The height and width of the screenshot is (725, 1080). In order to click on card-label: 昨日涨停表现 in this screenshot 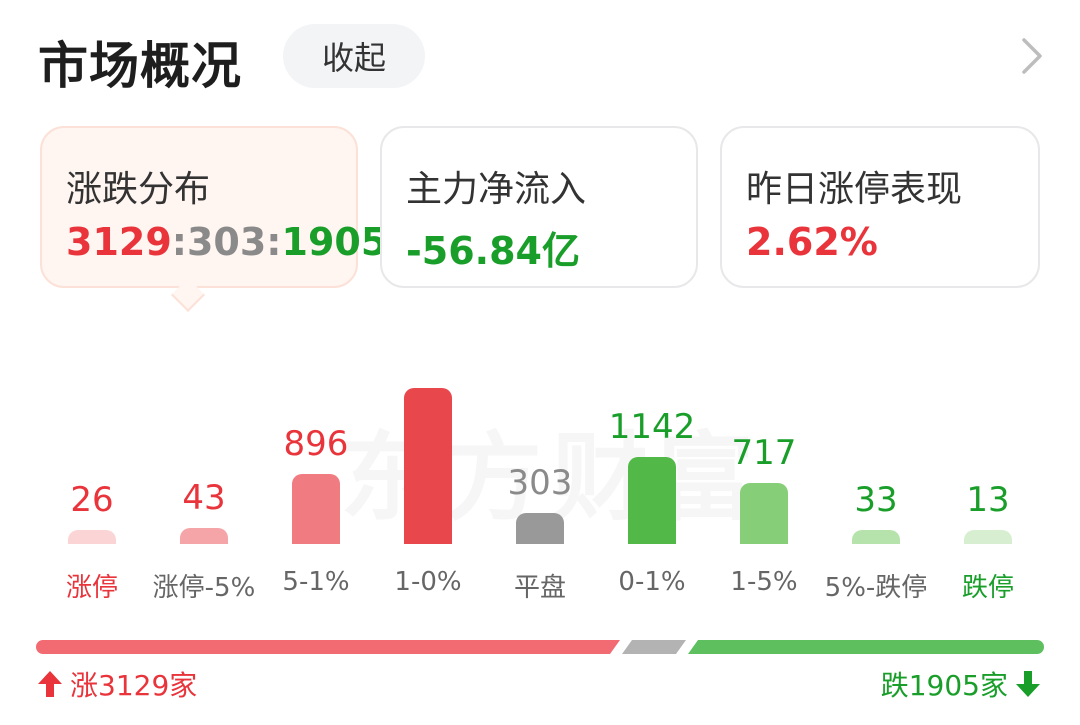, I will do `click(854, 189)`.